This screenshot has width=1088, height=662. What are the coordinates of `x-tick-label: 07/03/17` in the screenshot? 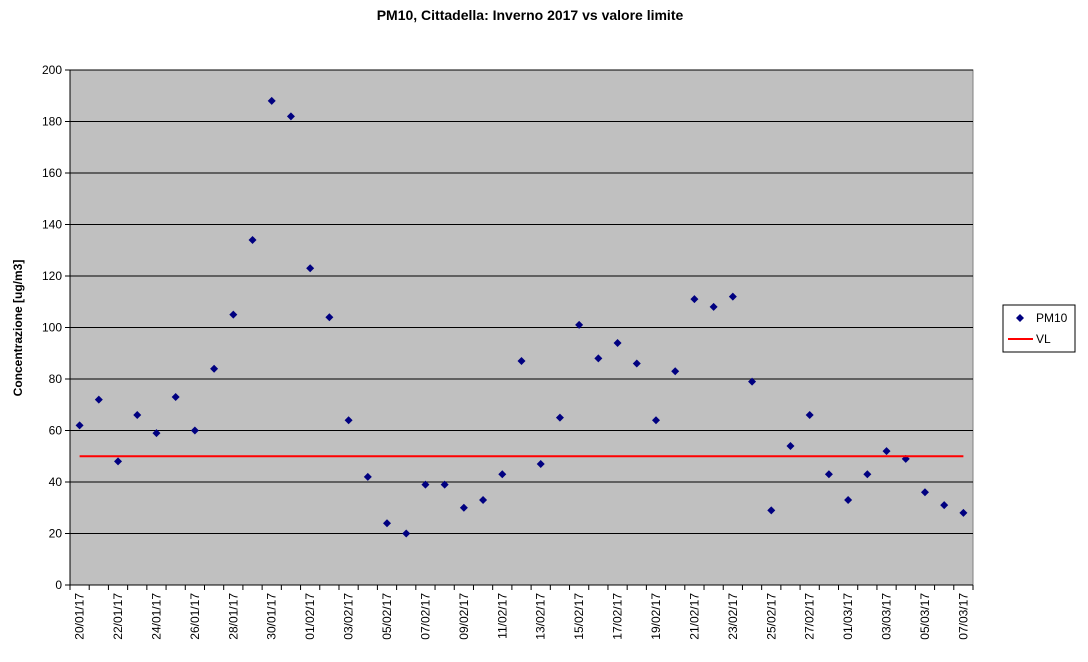 It's located at (963, 616).